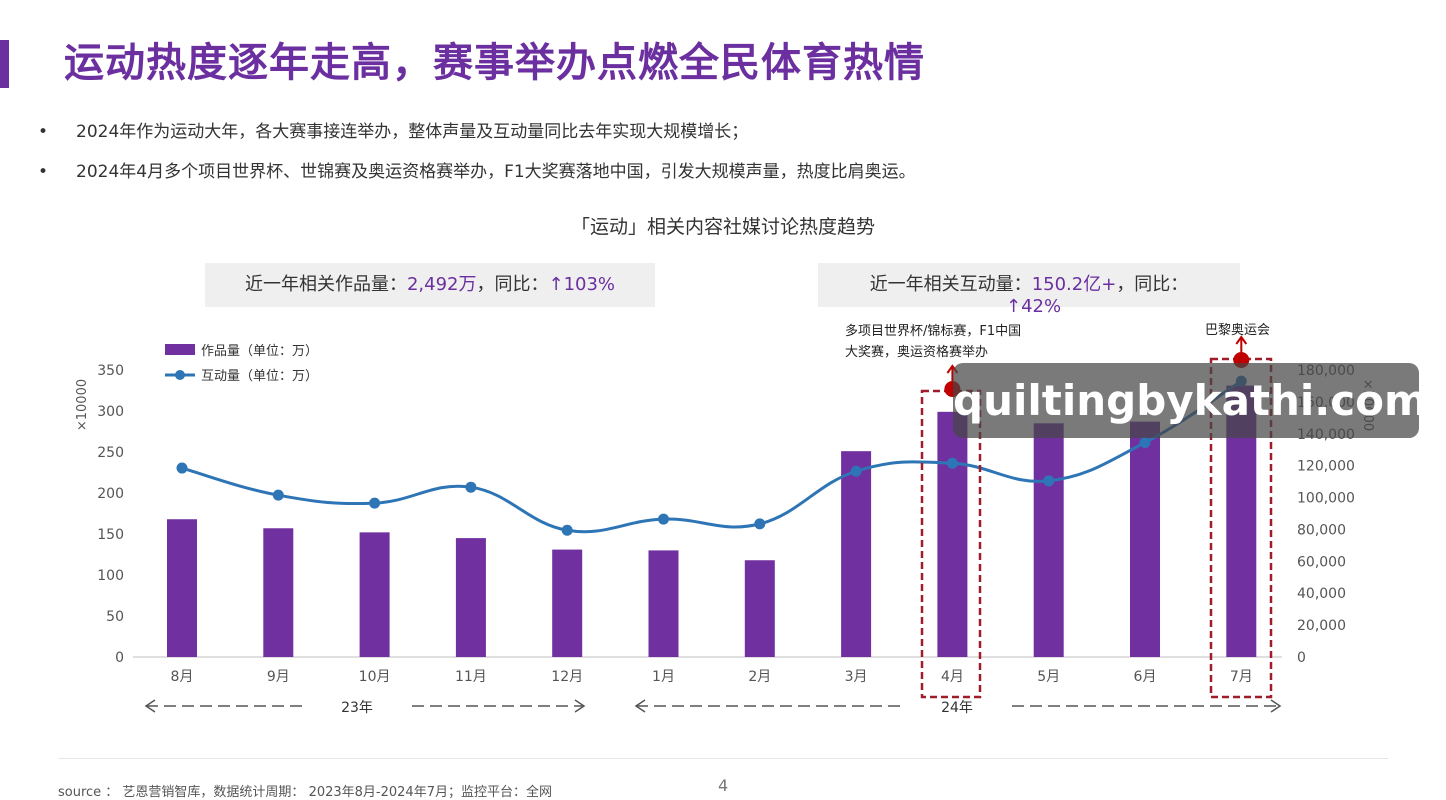 The image size is (1446, 800). What do you see at coordinates (1321, 626) in the screenshot?
I see `y-right-tick-label: 20,000` at bounding box center [1321, 626].